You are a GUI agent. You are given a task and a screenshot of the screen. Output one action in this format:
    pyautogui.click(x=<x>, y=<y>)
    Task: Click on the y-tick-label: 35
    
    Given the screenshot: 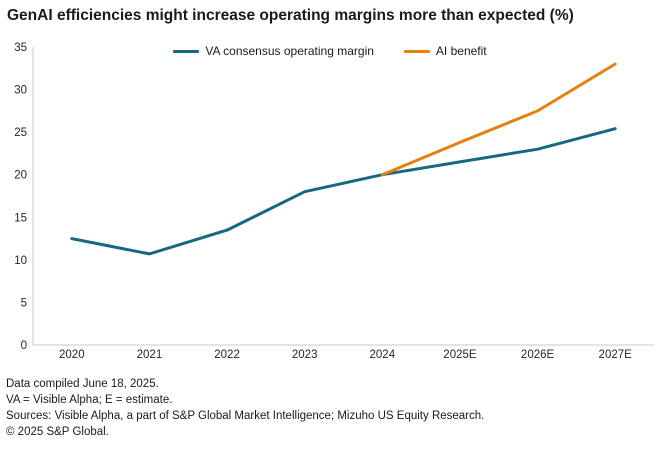 What is the action you would take?
    pyautogui.click(x=20, y=48)
    